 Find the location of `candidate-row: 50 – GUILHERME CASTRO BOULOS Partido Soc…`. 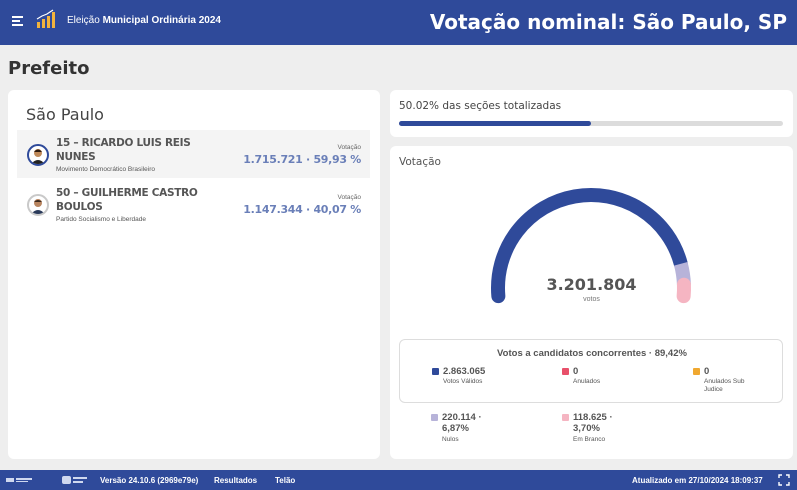

candidate-row: 50 – GUILHERME CASTRO BOULOS Partido Soc… is located at coordinates (193, 204).